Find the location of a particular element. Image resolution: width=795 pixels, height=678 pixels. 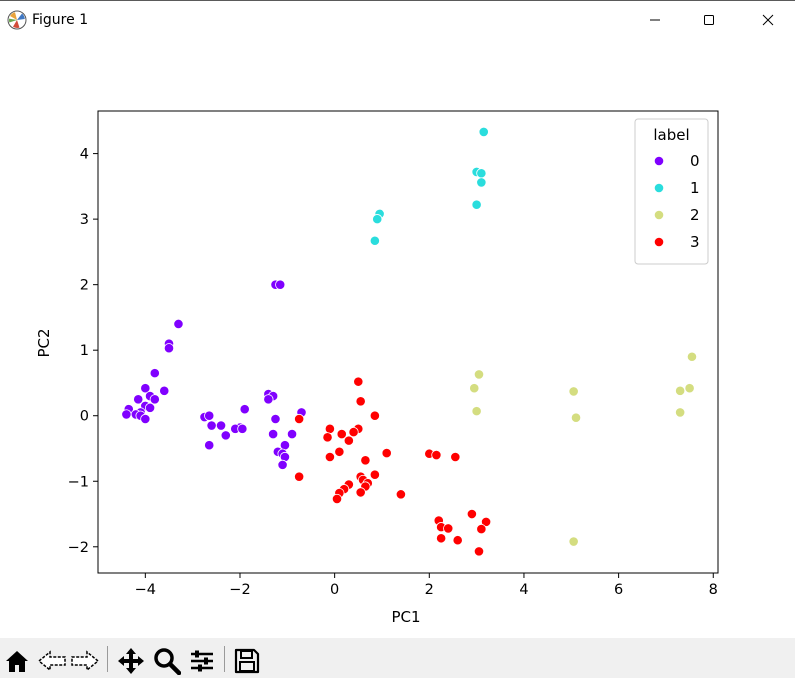

maximize-button is located at coordinates (709, 20).